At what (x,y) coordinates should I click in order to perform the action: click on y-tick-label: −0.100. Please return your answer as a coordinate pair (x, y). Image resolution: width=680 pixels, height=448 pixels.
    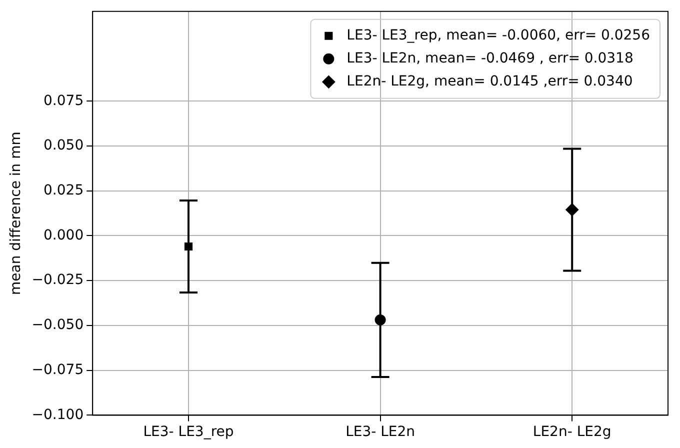
    Looking at the image, I should click on (58, 414).